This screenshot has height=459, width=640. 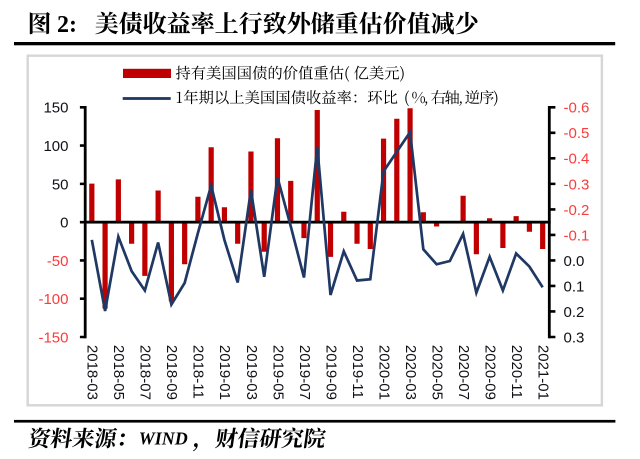 I want to click on svg-text: 2:, so click(x=67, y=25).